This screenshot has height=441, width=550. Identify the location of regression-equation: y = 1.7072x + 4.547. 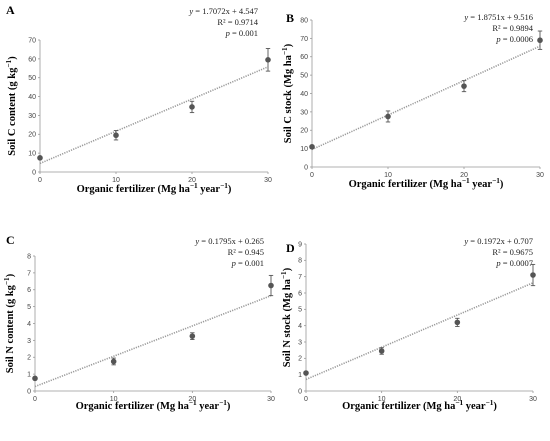
(223, 11).